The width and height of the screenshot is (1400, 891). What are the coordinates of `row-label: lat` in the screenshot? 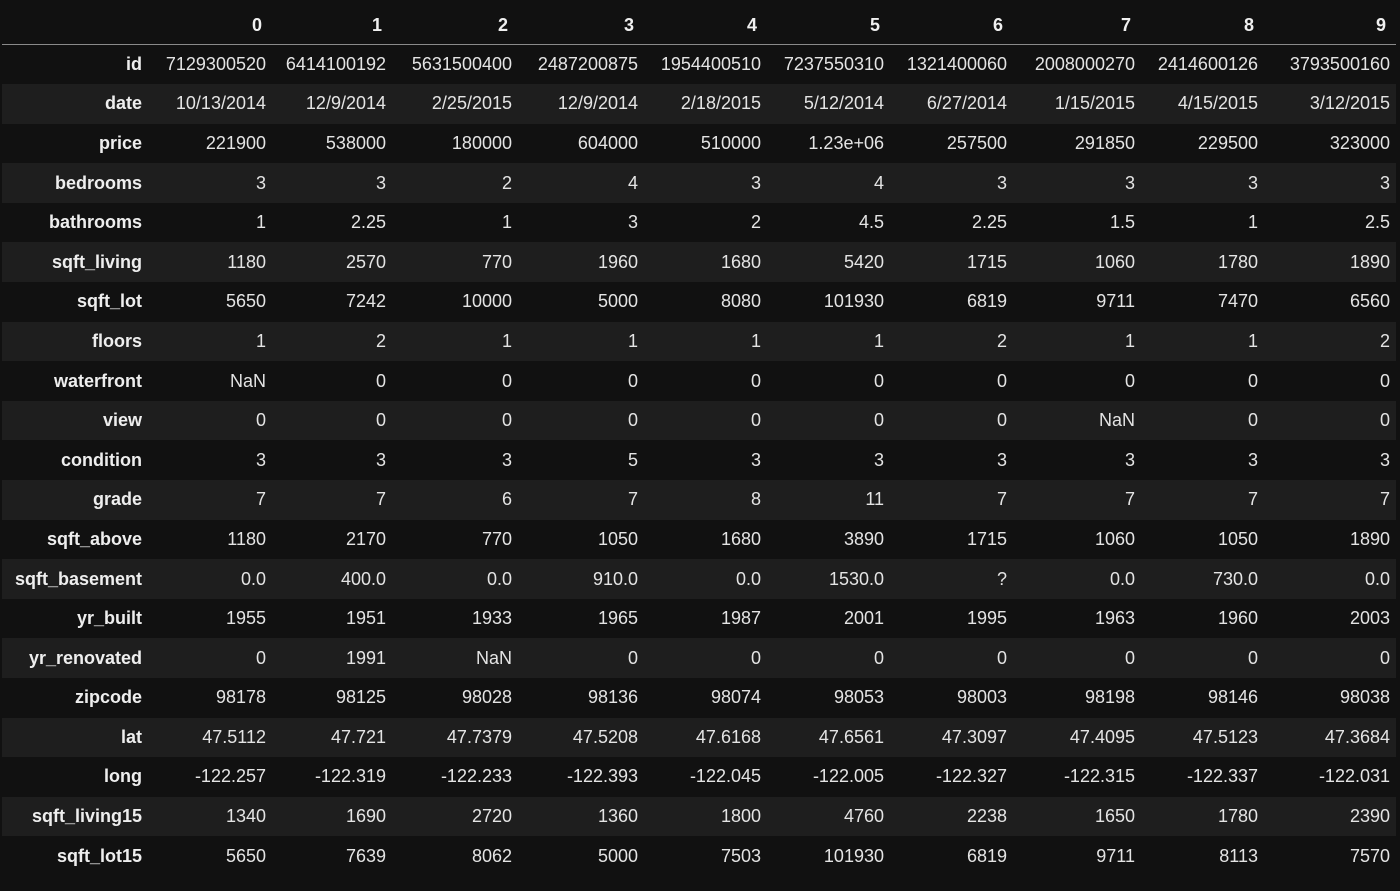 It's located at (131, 736).